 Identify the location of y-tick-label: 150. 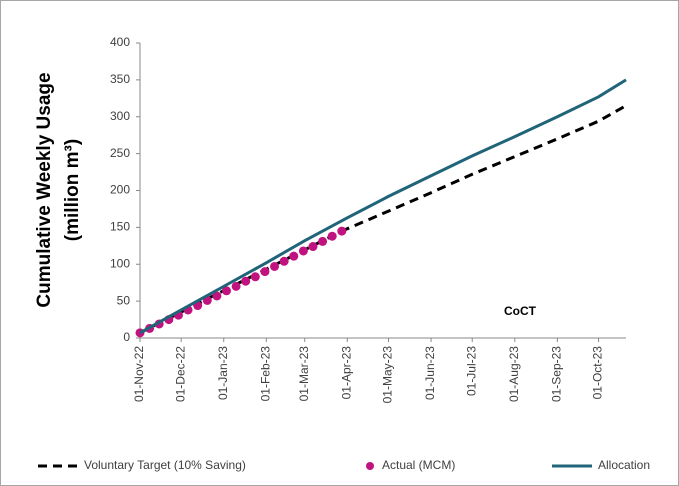
(120, 227).